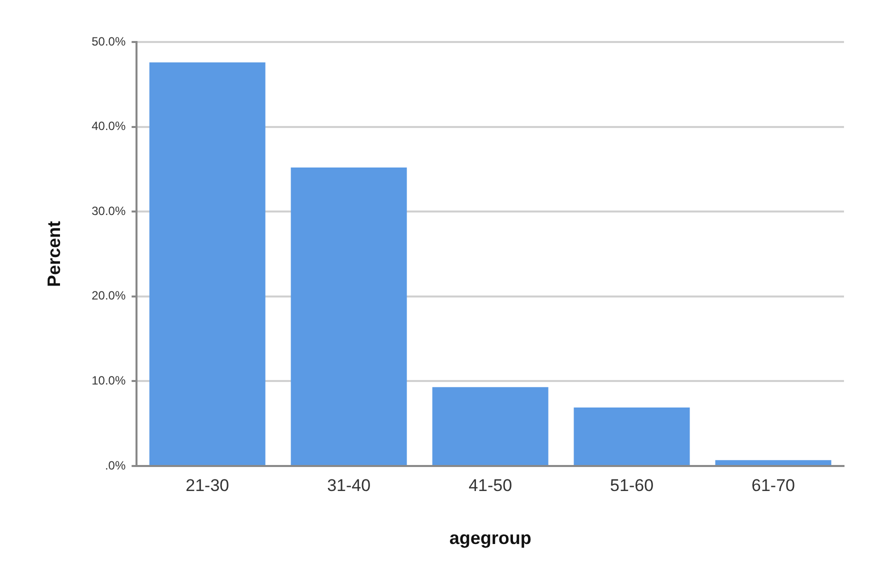 Image resolution: width=872 pixels, height=584 pixels. Describe the element at coordinates (109, 211) in the screenshot. I see `y-tick-label: 30.0%` at that location.